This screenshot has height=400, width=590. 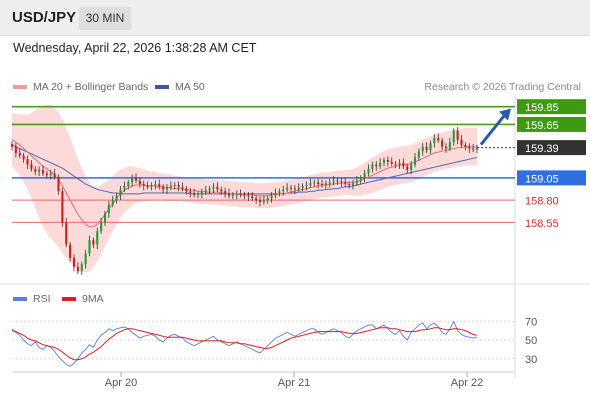 I want to click on legend-rsi: RSI, so click(x=32, y=299).